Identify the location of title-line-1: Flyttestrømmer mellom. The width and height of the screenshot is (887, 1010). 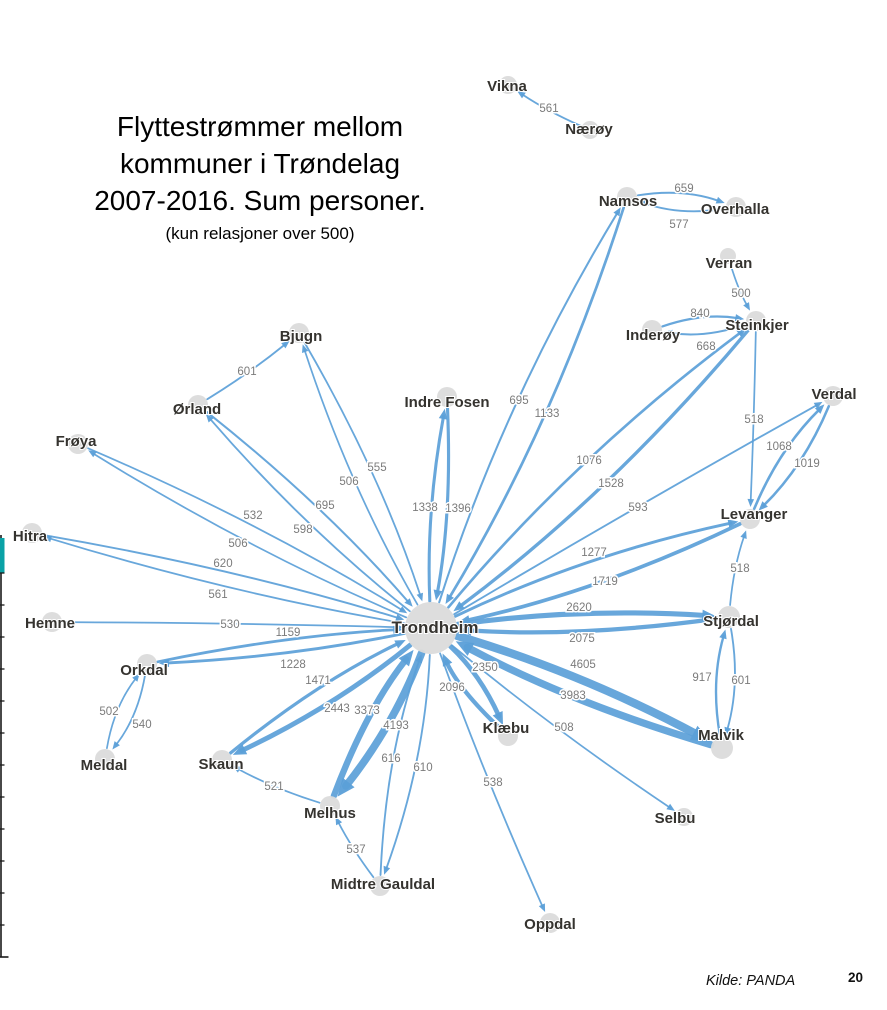
(260, 126).